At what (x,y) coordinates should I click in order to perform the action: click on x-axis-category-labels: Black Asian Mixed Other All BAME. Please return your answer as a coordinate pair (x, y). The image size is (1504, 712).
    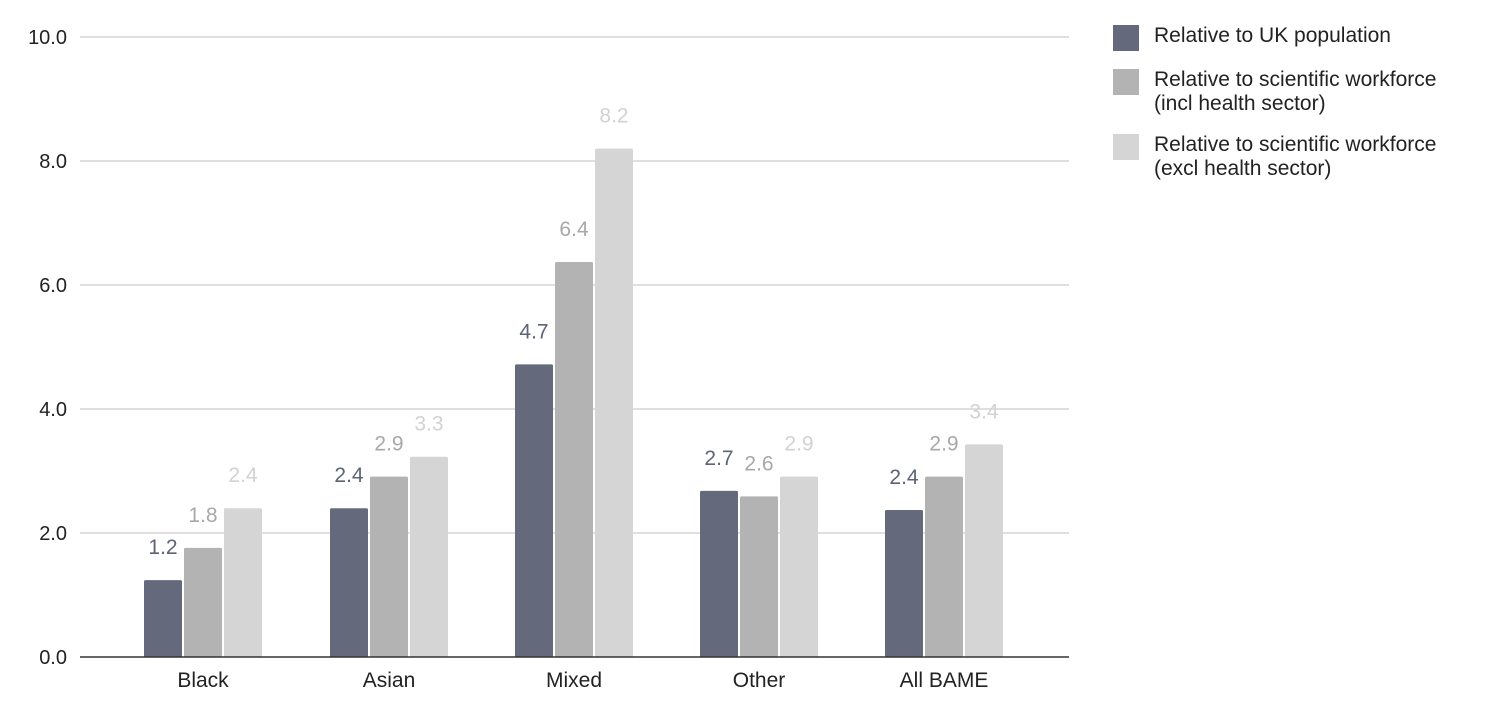
    Looking at the image, I should click on (582, 680).